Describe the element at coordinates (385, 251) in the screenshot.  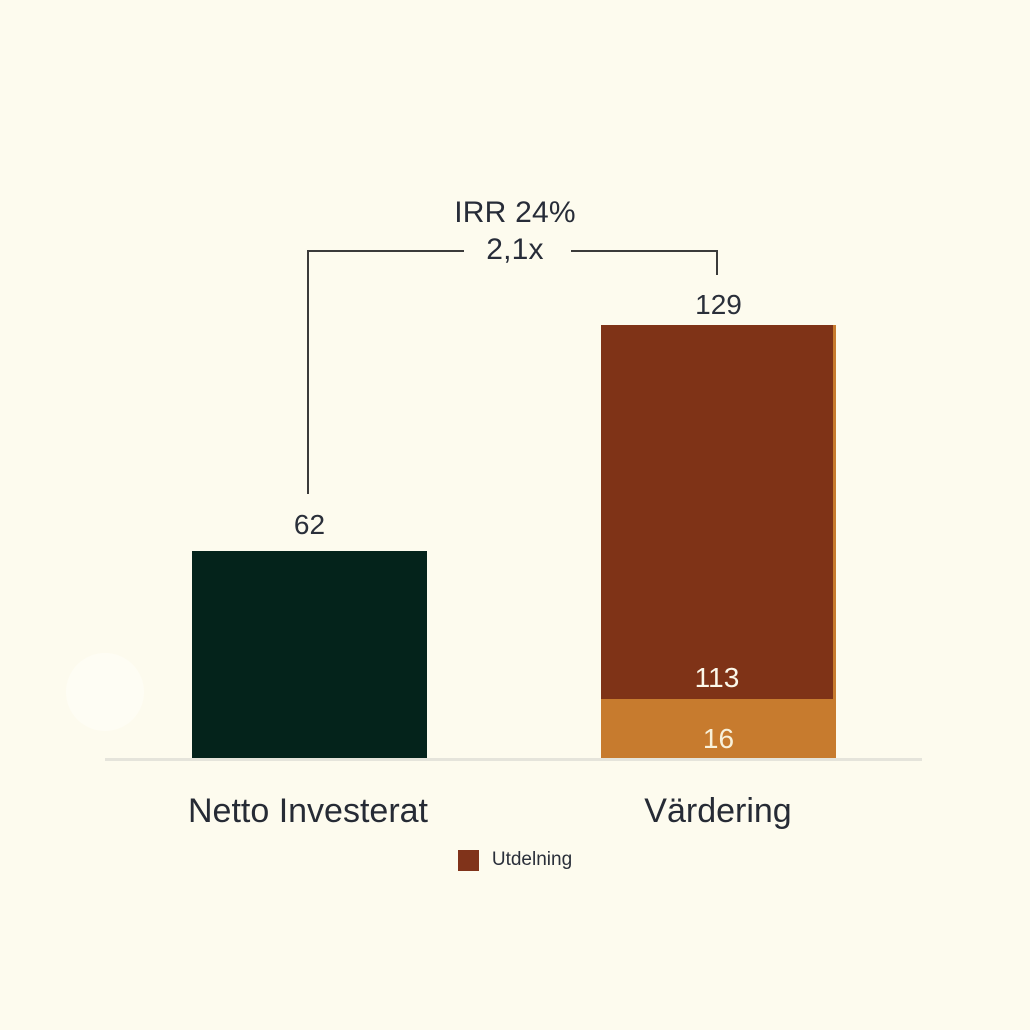
I see `connector-left-horizontal-line` at that location.